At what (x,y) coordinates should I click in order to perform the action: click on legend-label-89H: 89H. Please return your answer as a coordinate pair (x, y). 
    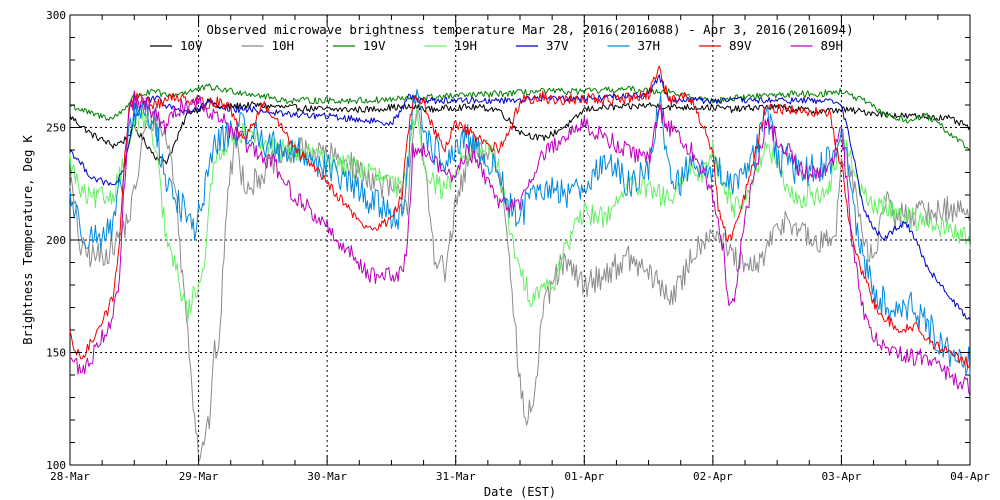
    Looking at the image, I should click on (832, 45).